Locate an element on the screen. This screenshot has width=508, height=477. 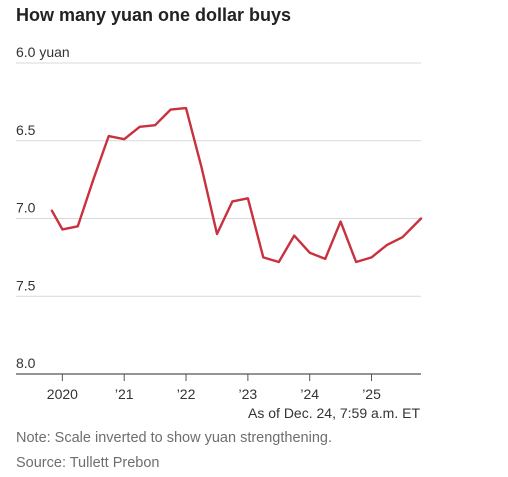
y-tick-label: 8.0 is located at coordinates (26, 363).